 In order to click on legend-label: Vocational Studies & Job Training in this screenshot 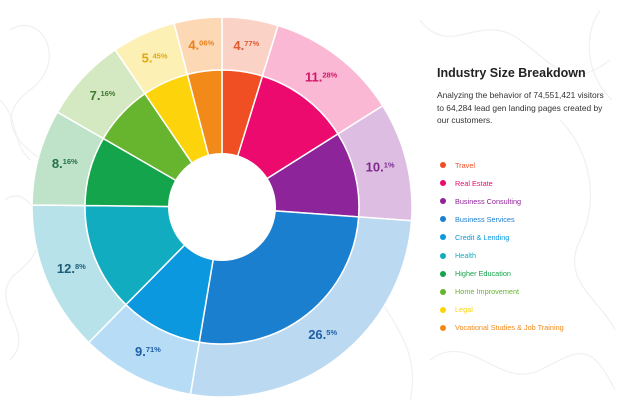, I will do `click(509, 328)`.